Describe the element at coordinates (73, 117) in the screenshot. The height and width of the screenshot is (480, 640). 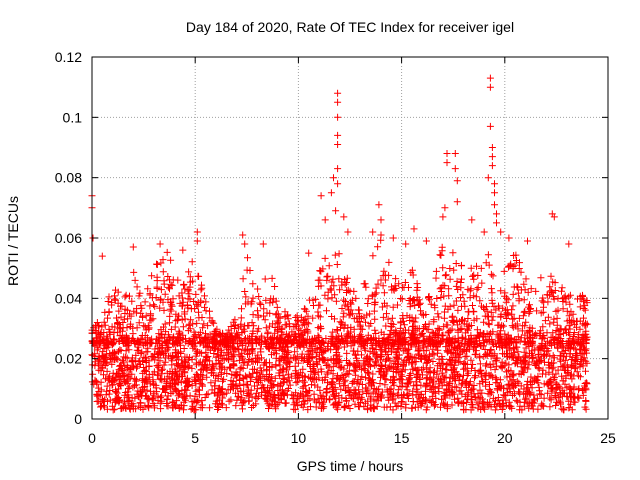
I see `y-tick-label: 0.1` at that location.